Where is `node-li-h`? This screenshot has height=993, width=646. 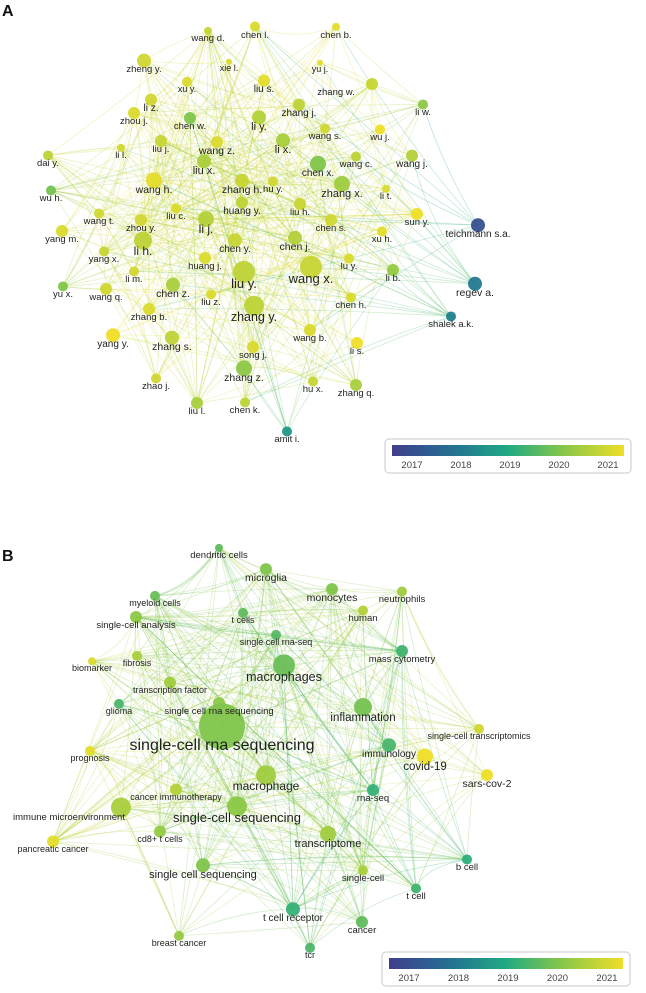
node-li-h is located at coordinates (143, 240).